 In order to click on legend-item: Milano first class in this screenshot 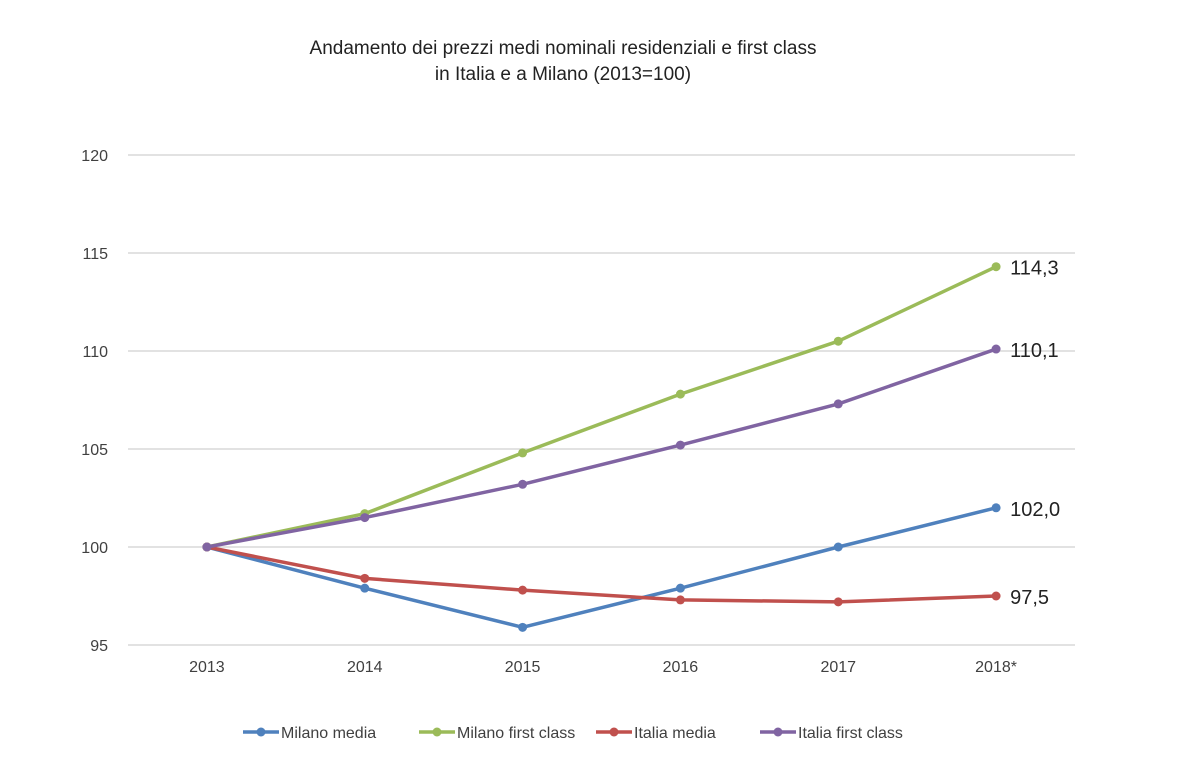, I will do `click(497, 733)`.